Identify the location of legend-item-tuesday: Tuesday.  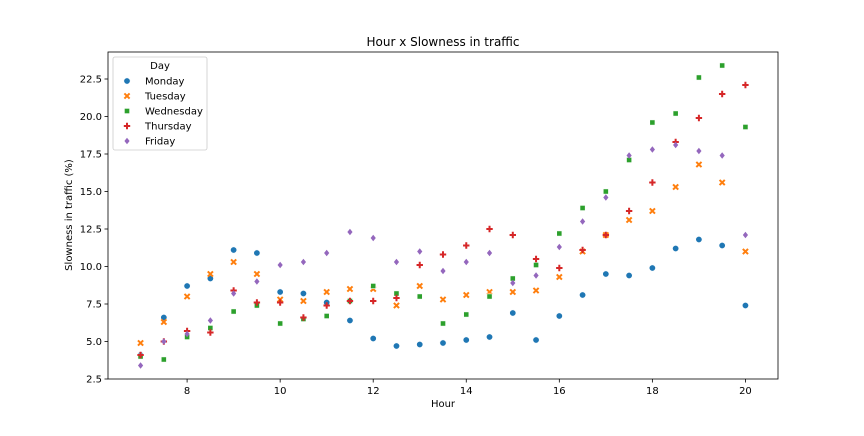
(154, 97).